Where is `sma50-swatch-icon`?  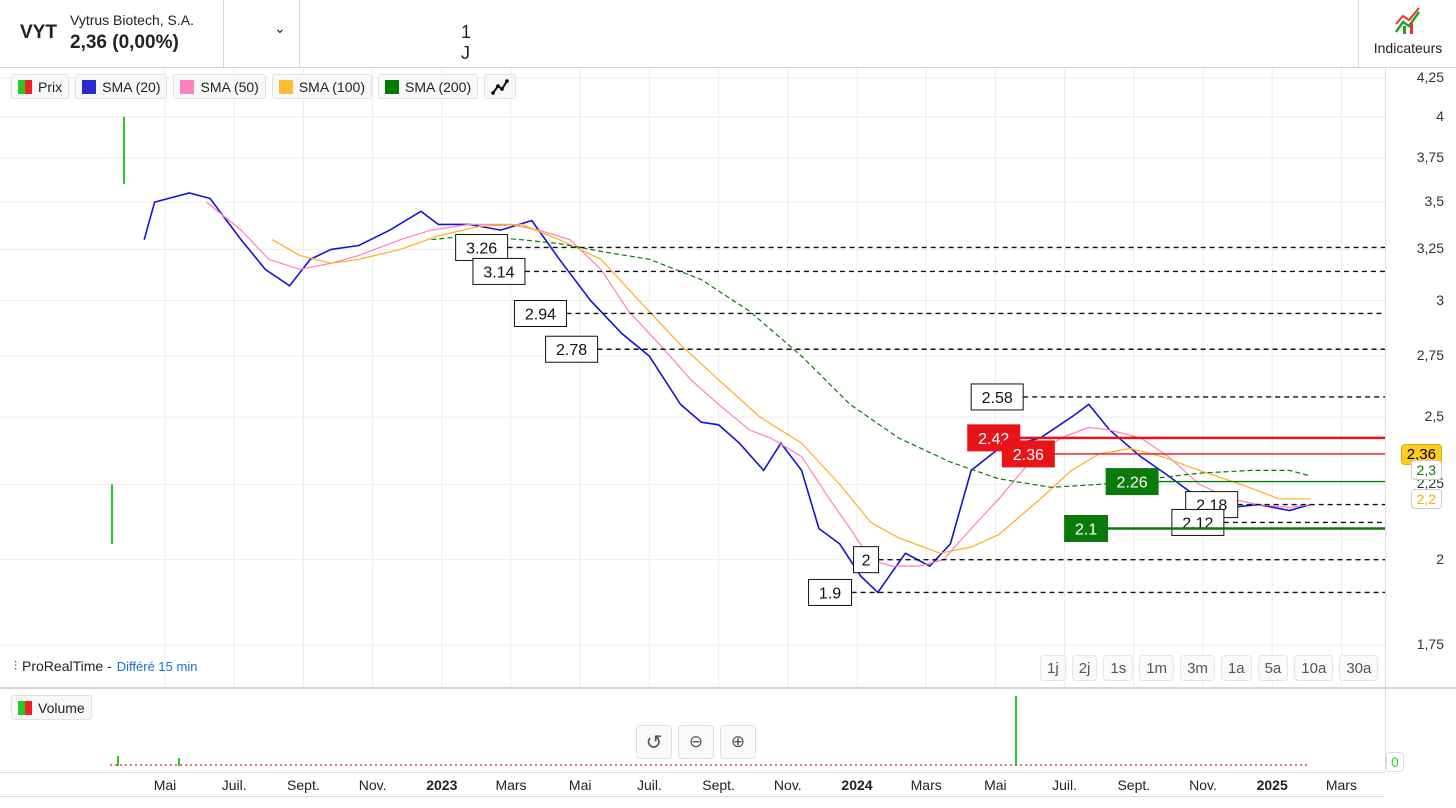
sma50-swatch-icon is located at coordinates (187, 86).